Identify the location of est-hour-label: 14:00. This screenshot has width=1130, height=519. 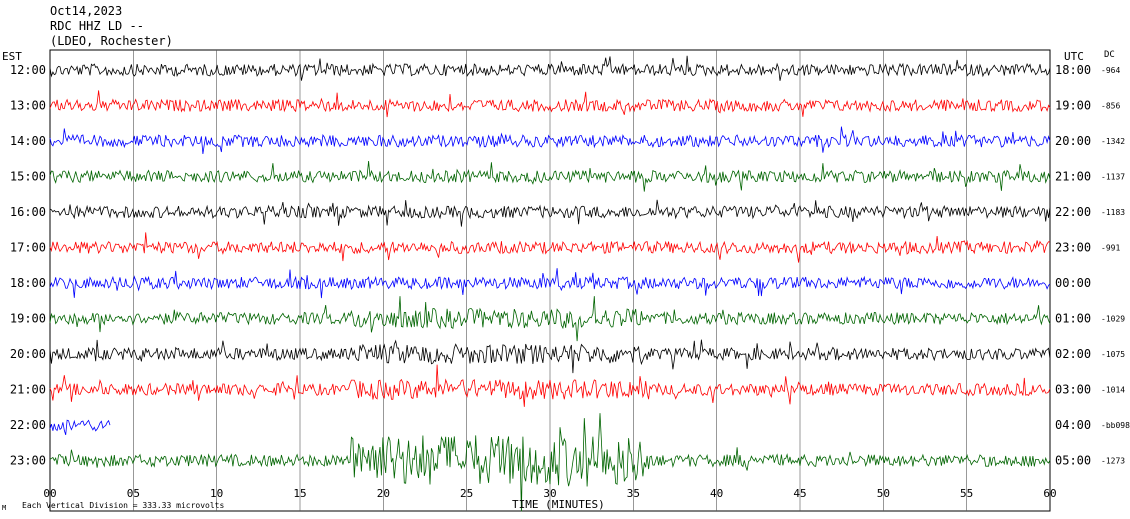
(28, 141).